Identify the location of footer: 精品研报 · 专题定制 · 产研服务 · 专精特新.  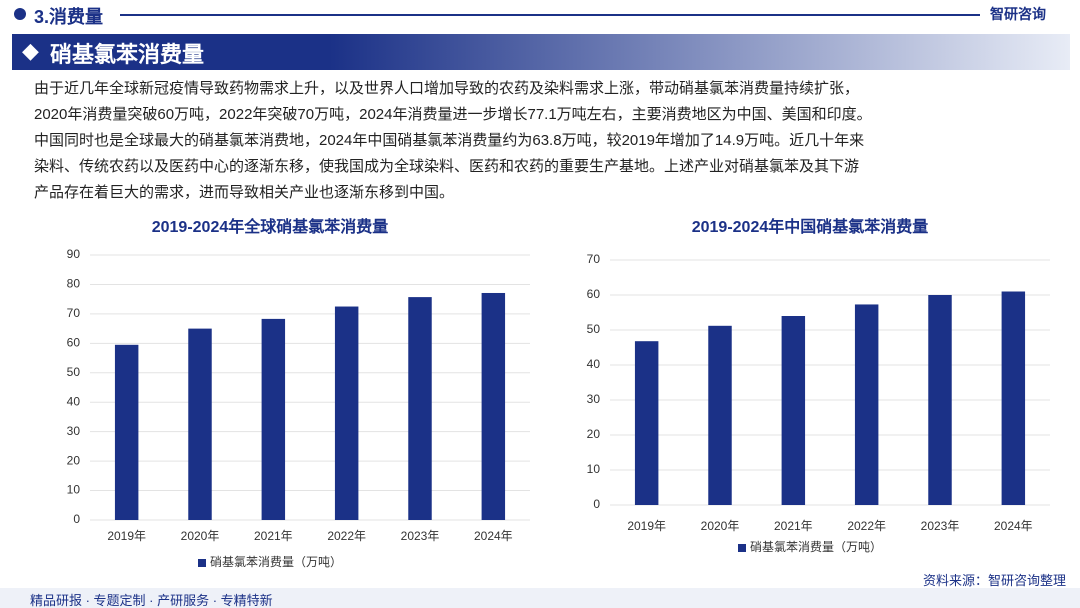
(151, 600).